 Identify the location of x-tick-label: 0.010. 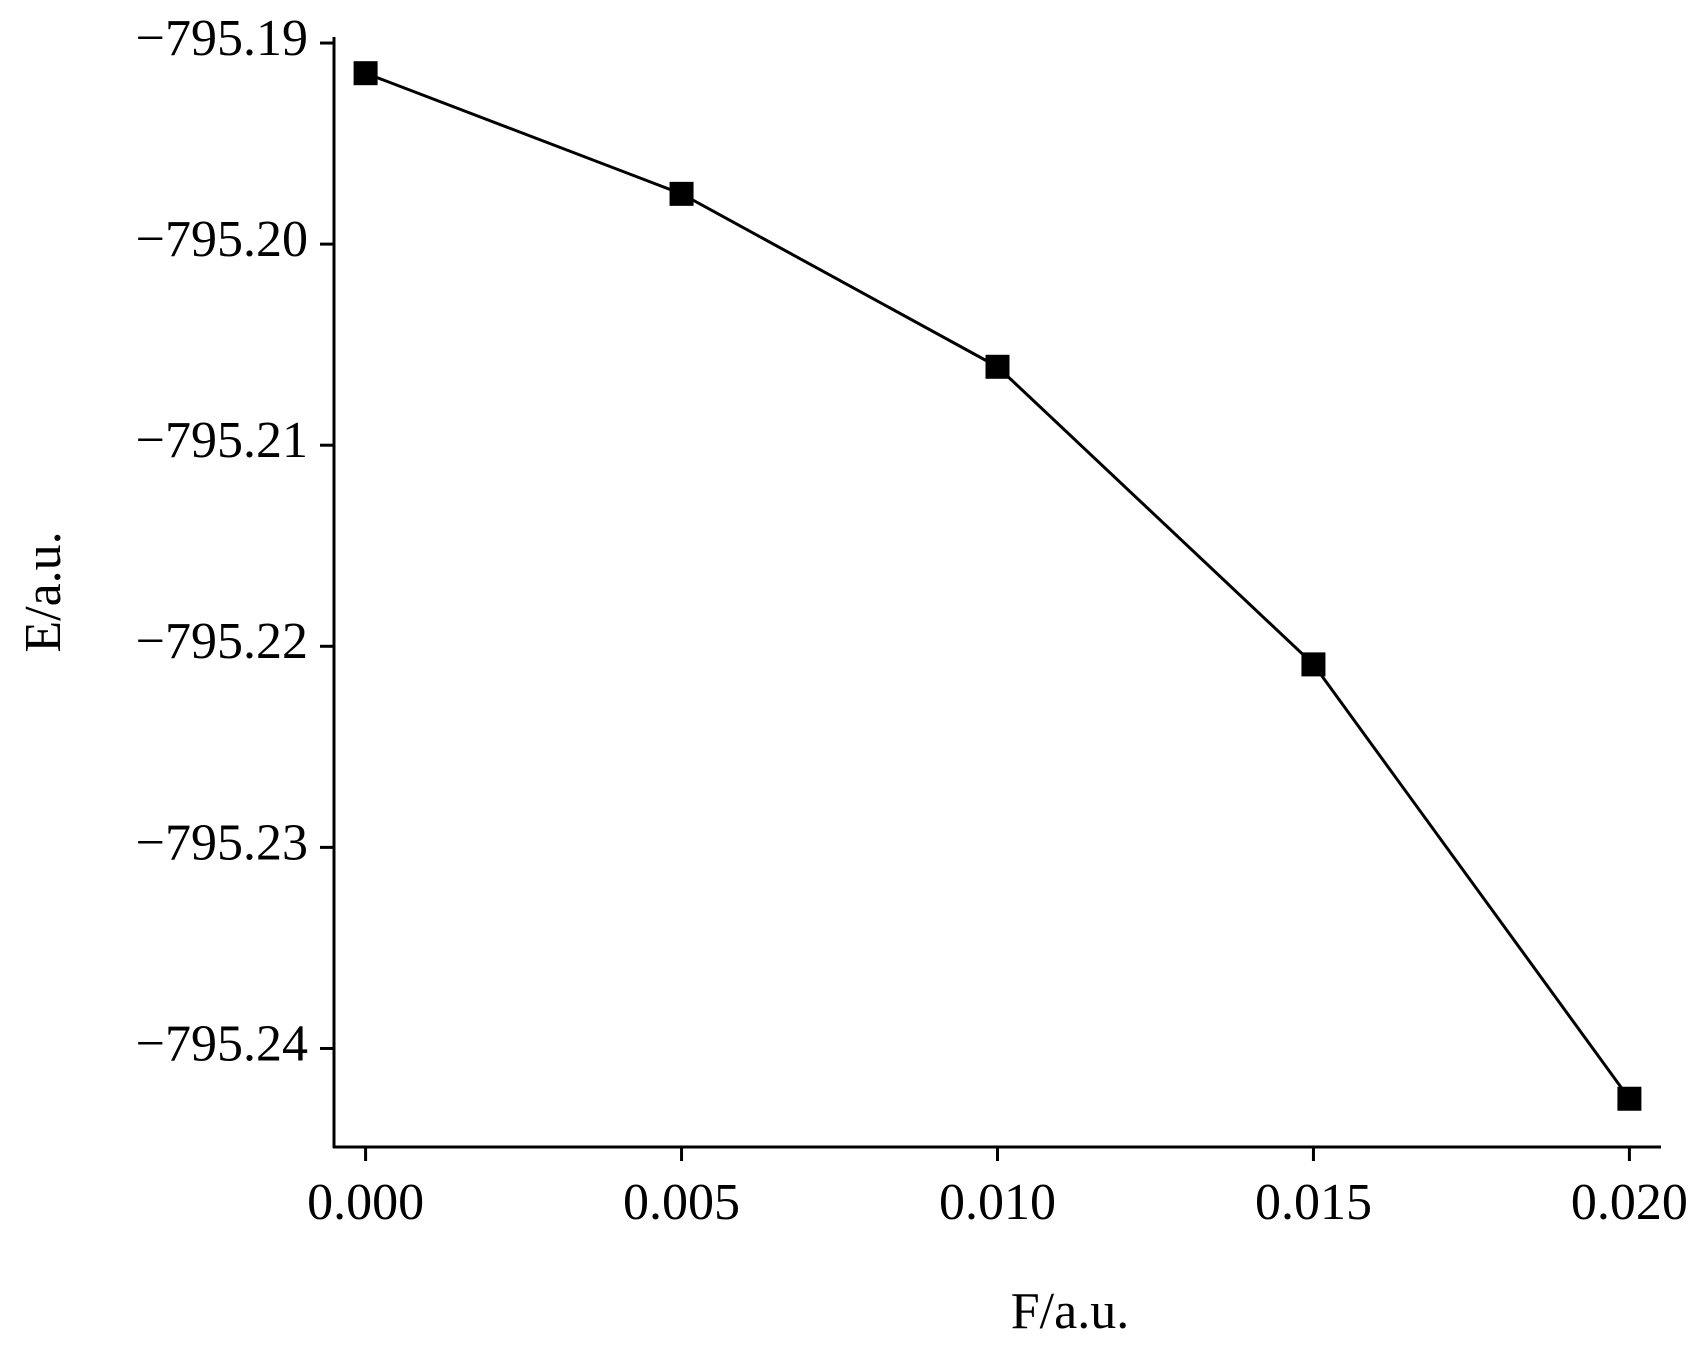
(997, 1202).